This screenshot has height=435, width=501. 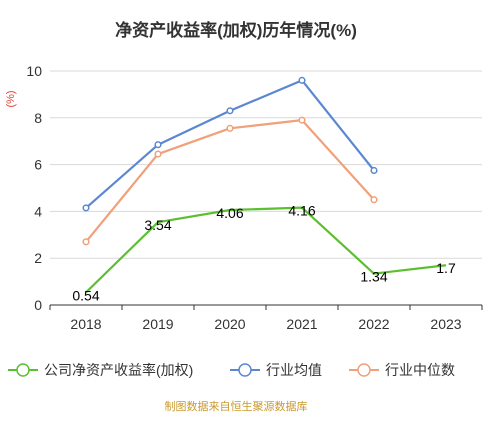 What do you see at coordinates (236, 406) in the screenshot?
I see `source-note: 制图数据来自恒生聚源数据库` at bounding box center [236, 406].